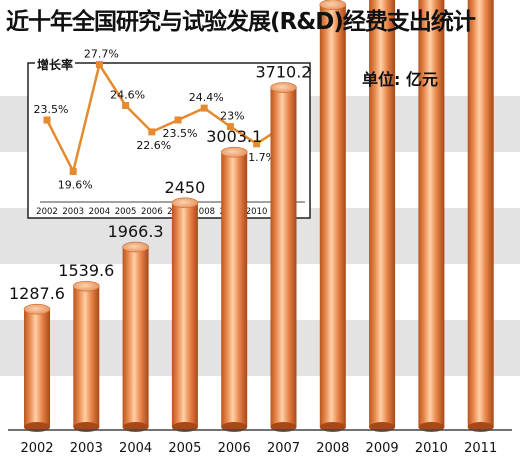 This screenshot has width=520, height=466. What do you see at coordinates (232, 116) in the screenshot?
I see `growth-value-label: 23%` at bounding box center [232, 116].